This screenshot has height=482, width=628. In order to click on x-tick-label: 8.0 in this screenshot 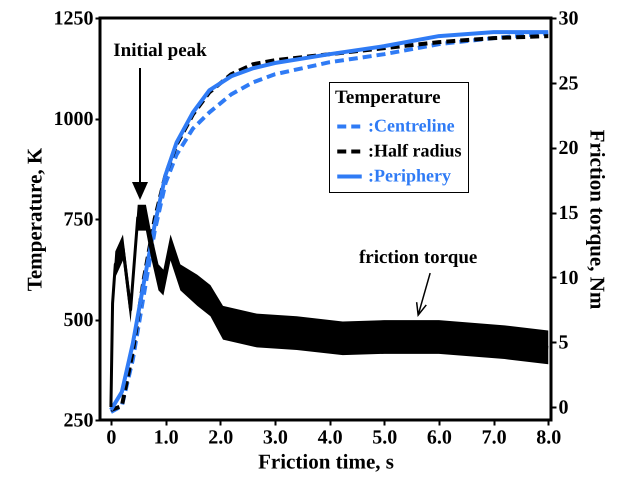, I will do `click(549, 437)`.